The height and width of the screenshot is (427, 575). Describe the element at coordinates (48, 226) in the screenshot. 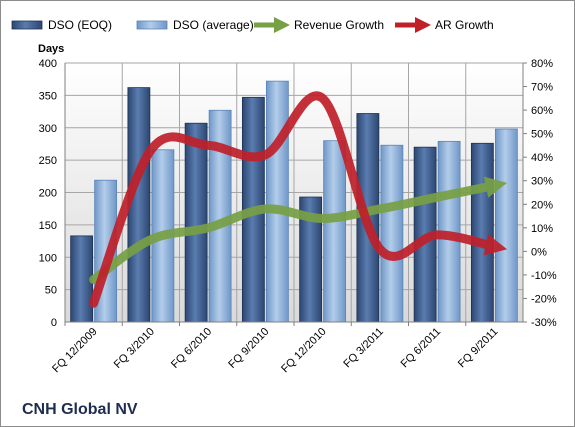

I see `y-tick-label: 150` at that location.